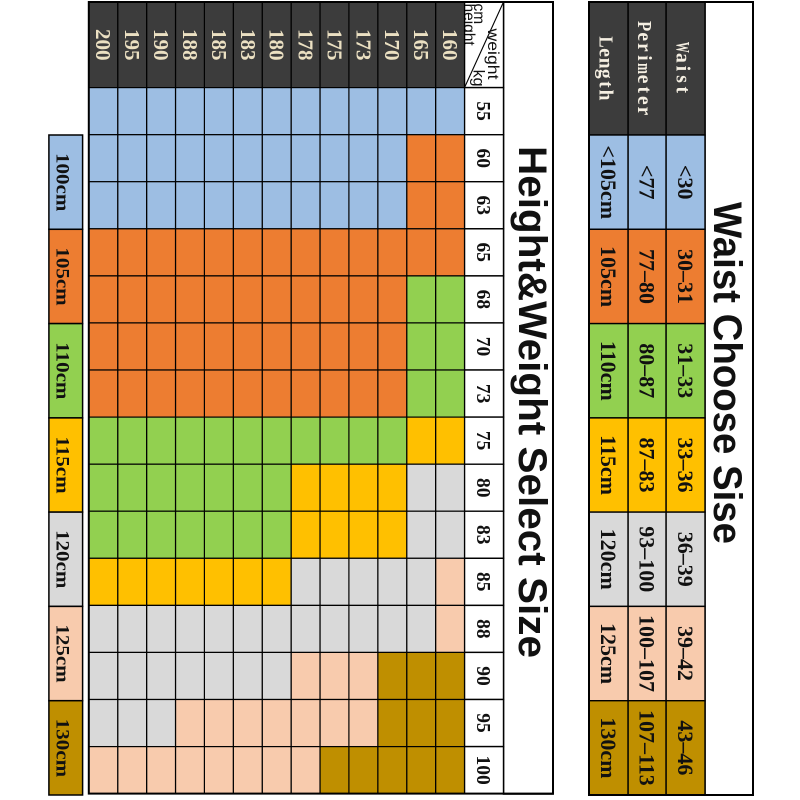  Describe the element at coordinates (483, 581) in the screenshot. I see `svg-text: 85` at that location.